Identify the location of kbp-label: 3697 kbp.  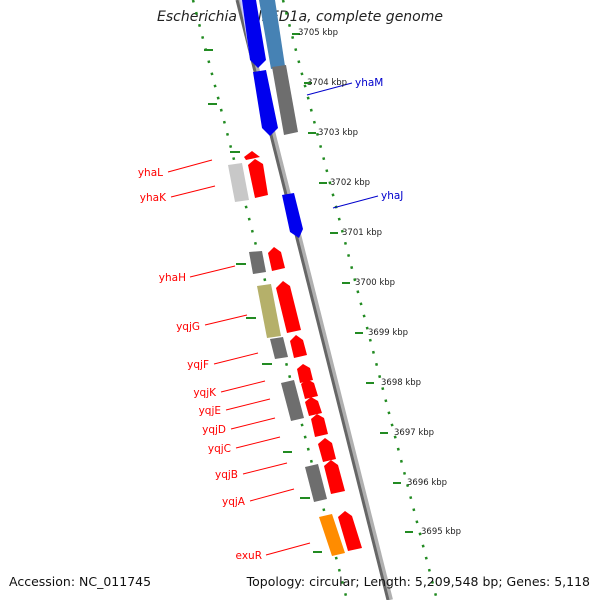
(414, 433).